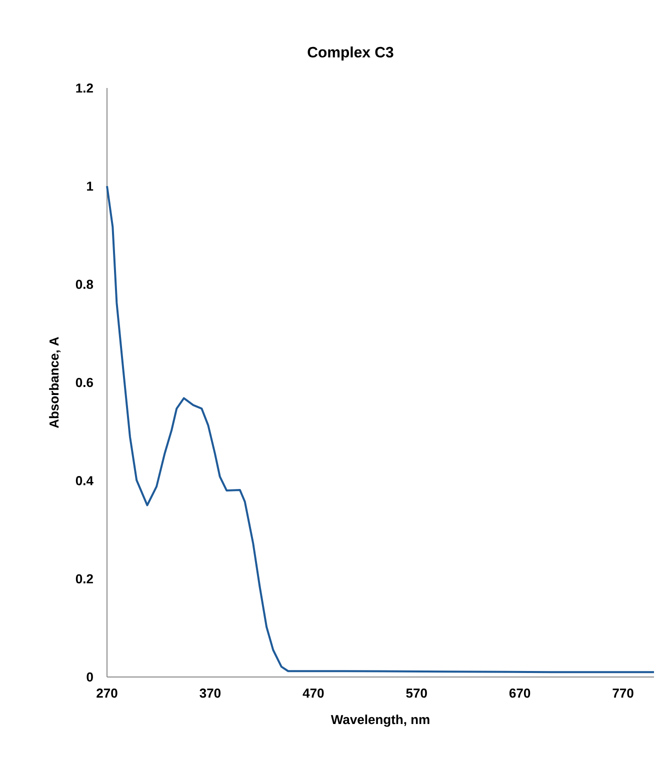 The height and width of the screenshot is (772, 672). Describe the element at coordinates (380, 720) in the screenshot. I see `x-axis-title: Wavelength, nm` at that location.